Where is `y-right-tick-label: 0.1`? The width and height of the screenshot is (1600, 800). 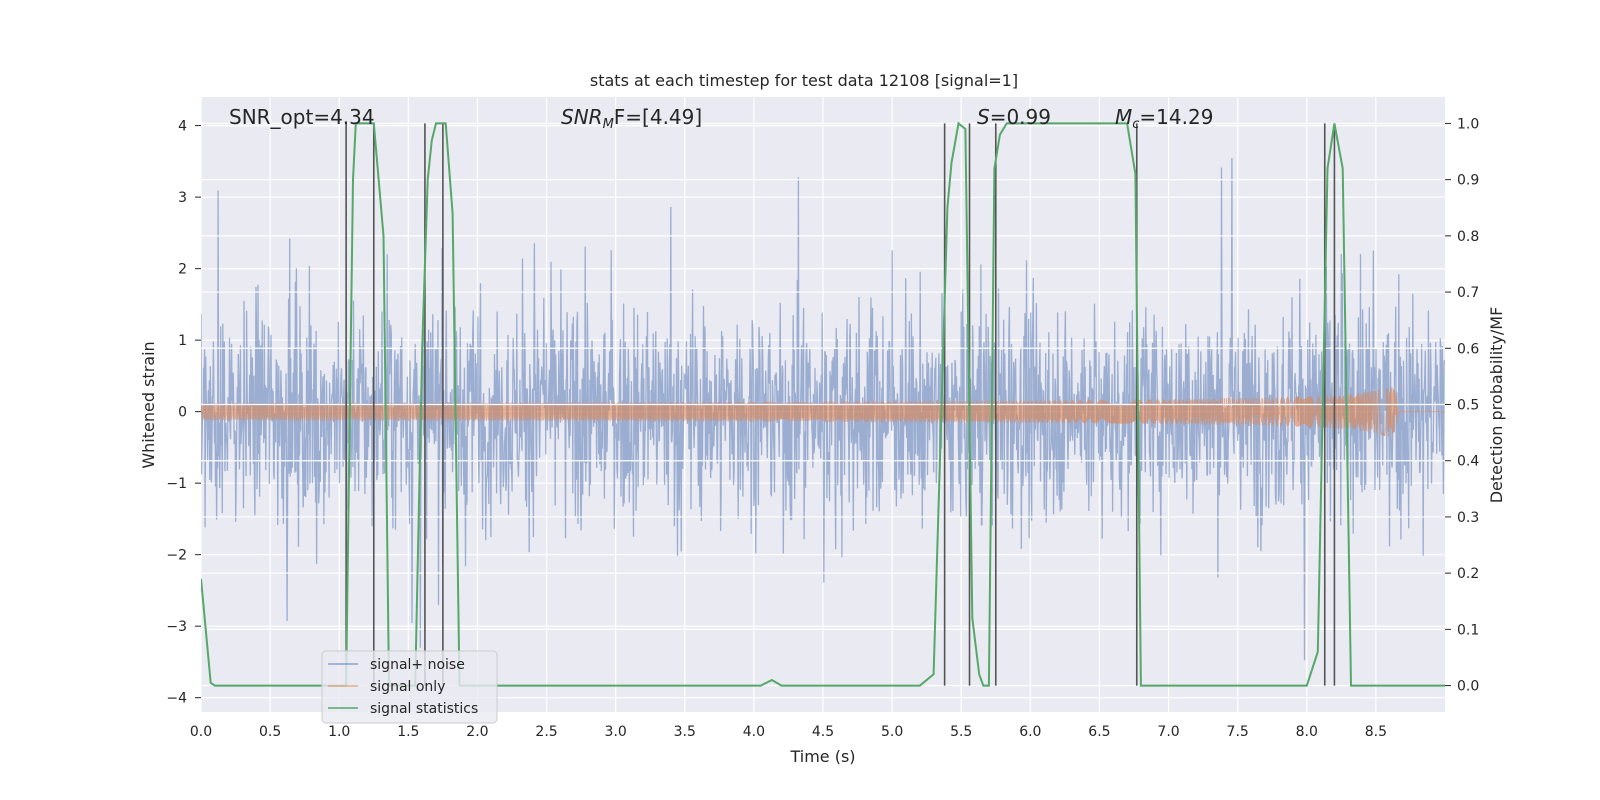
y-right-tick-label: 0.1 is located at coordinates (1468, 630).